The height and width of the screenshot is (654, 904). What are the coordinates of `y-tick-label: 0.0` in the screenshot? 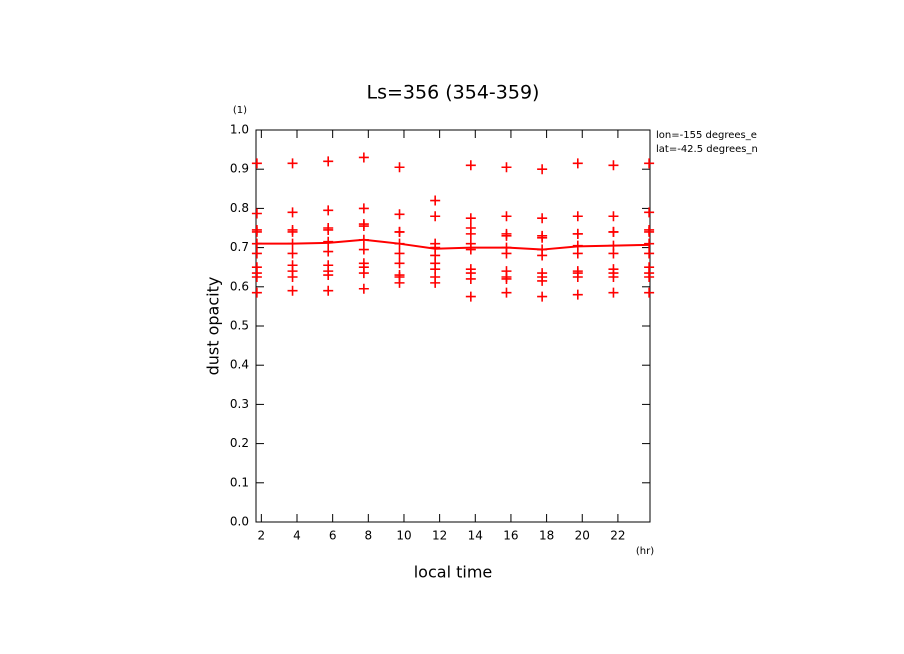 It's located at (239, 522).